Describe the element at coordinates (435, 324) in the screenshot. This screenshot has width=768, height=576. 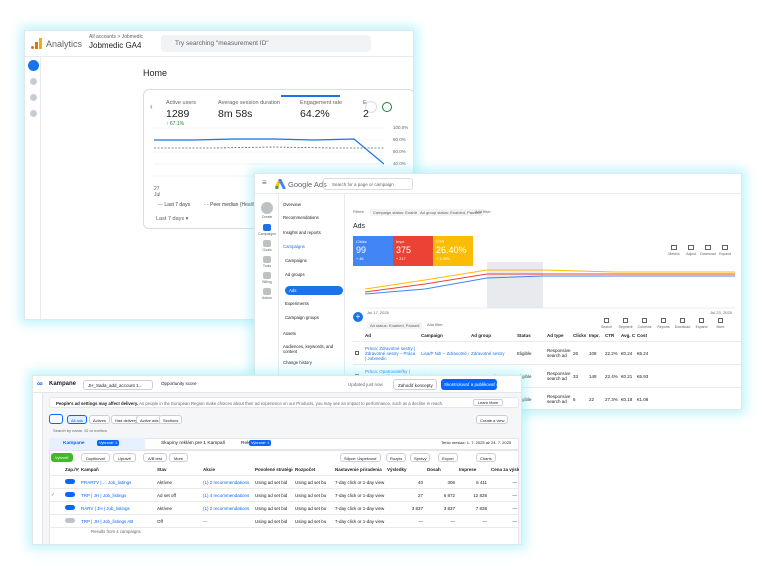
I see `table-filter: Add filter` at that location.